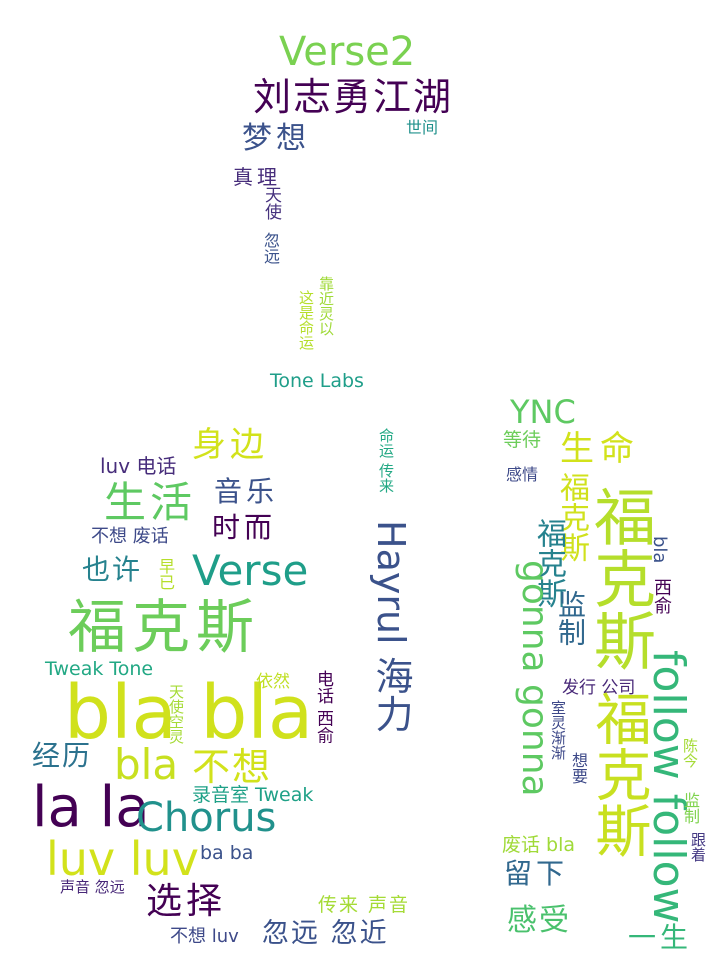  Describe the element at coordinates (548, 563) in the screenshot. I see `word-fox-2: 福克斯` at that location.